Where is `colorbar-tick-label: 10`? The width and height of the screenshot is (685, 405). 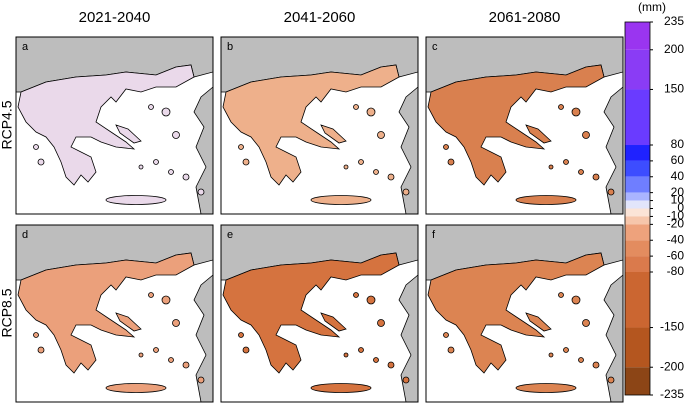 colorbar-tick-label: 10 is located at coordinates (678, 200).